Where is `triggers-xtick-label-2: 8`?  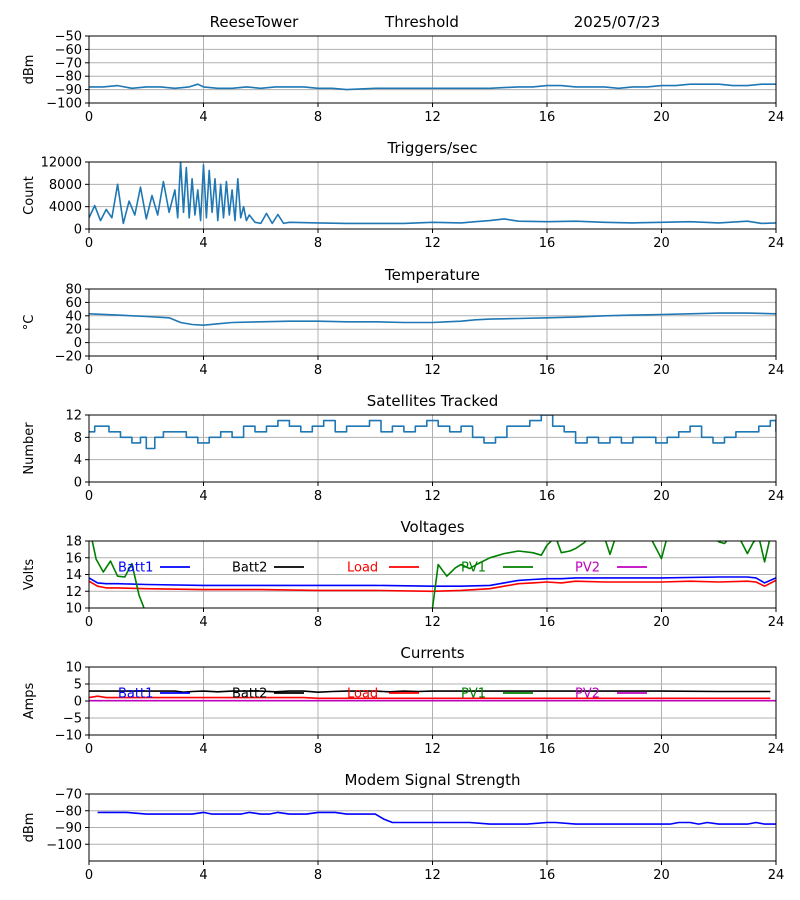
triggers-xtick-label-2: 8 is located at coordinates (318, 243).